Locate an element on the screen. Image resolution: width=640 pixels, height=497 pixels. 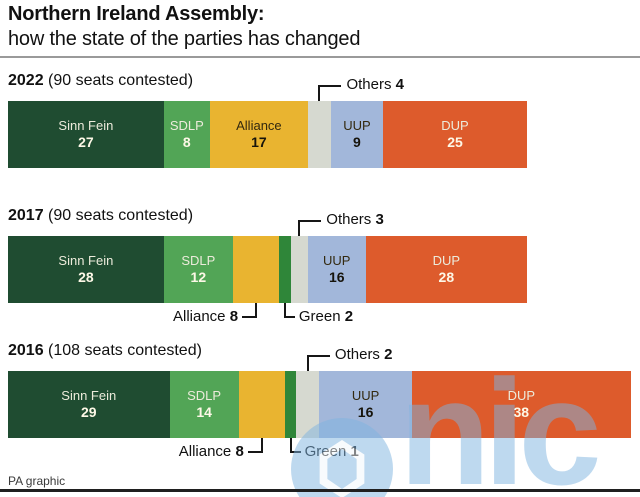
watermark-text: nic is located at coordinates (500, 422).